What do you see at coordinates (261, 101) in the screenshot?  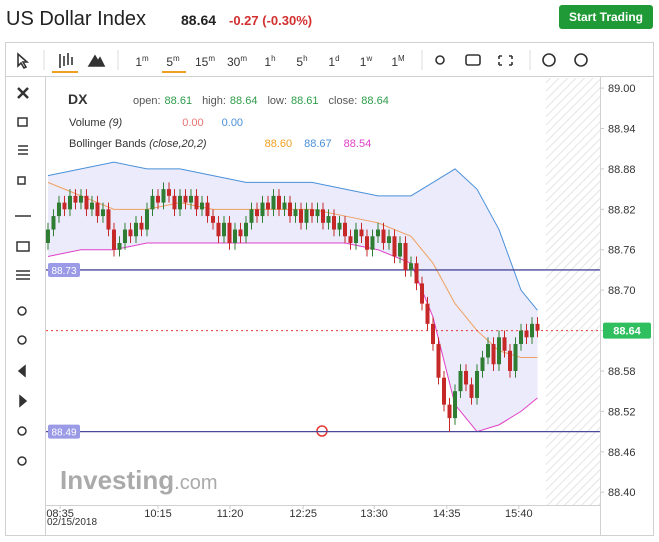 I see `ohlc-legend: open: 88.61 high: 88.64 low: 88.61 close: 88.64` at bounding box center [261, 101].